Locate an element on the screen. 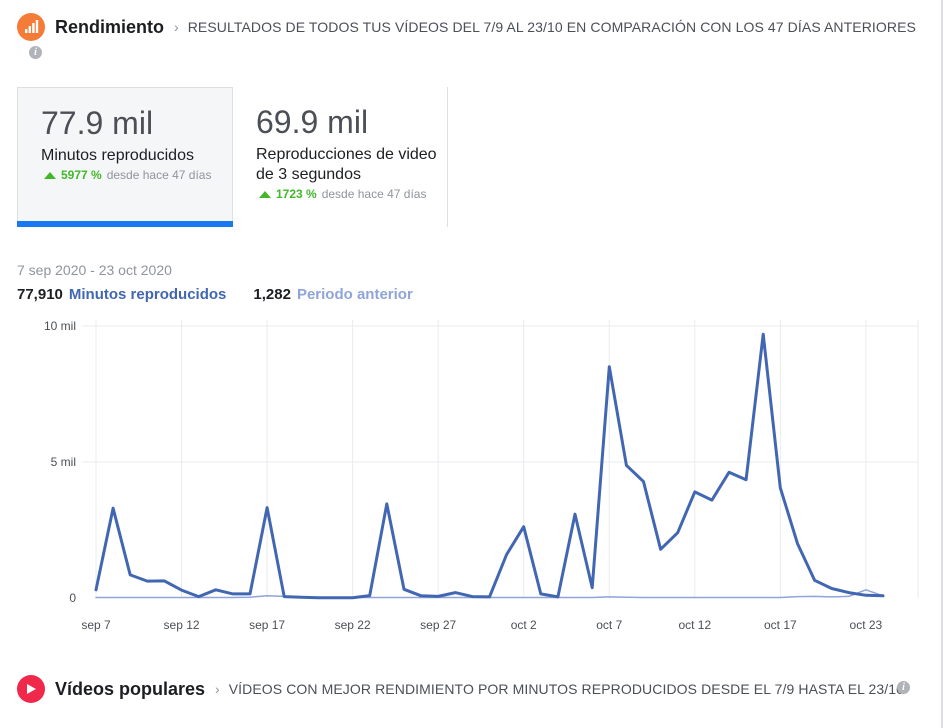 This screenshot has width=943, height=728. selected-indicator is located at coordinates (125, 224).